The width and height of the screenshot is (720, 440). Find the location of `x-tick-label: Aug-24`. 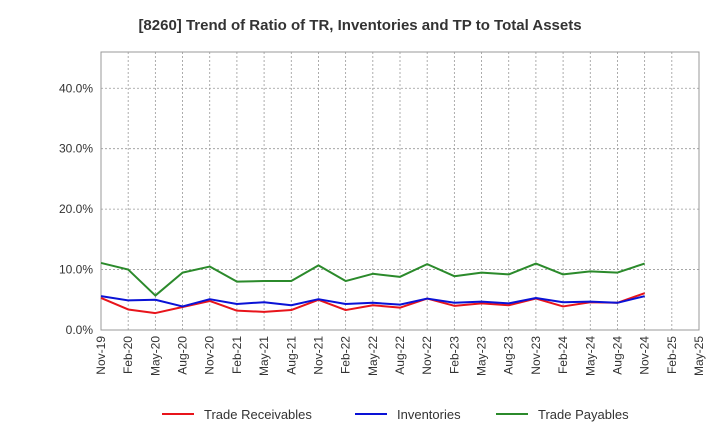

x-tick-label: Aug-24 is located at coordinates (617, 355).